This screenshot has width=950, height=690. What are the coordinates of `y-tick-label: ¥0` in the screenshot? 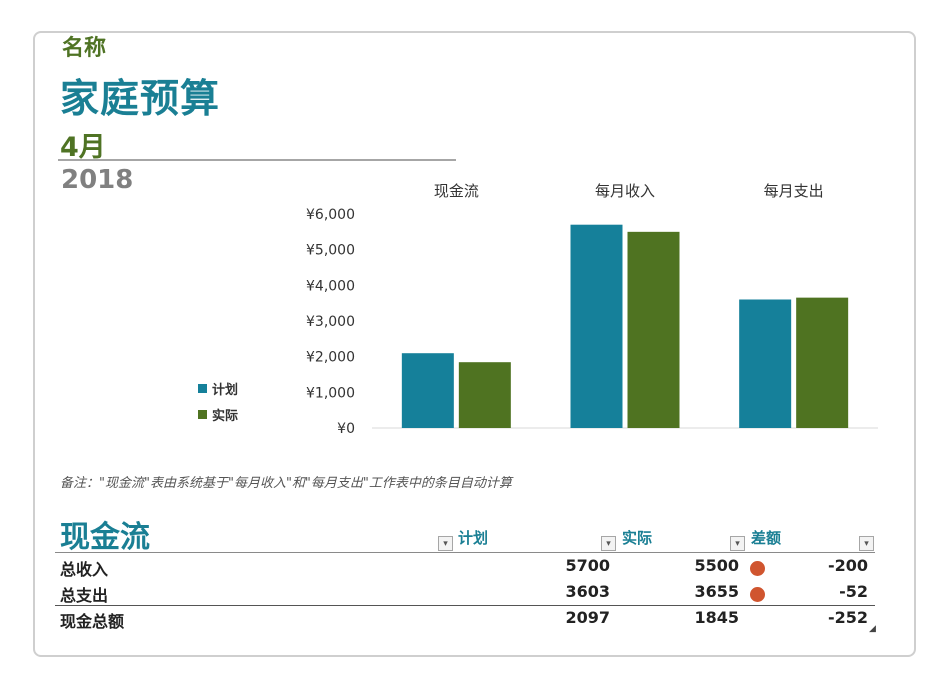 It's located at (346, 429).